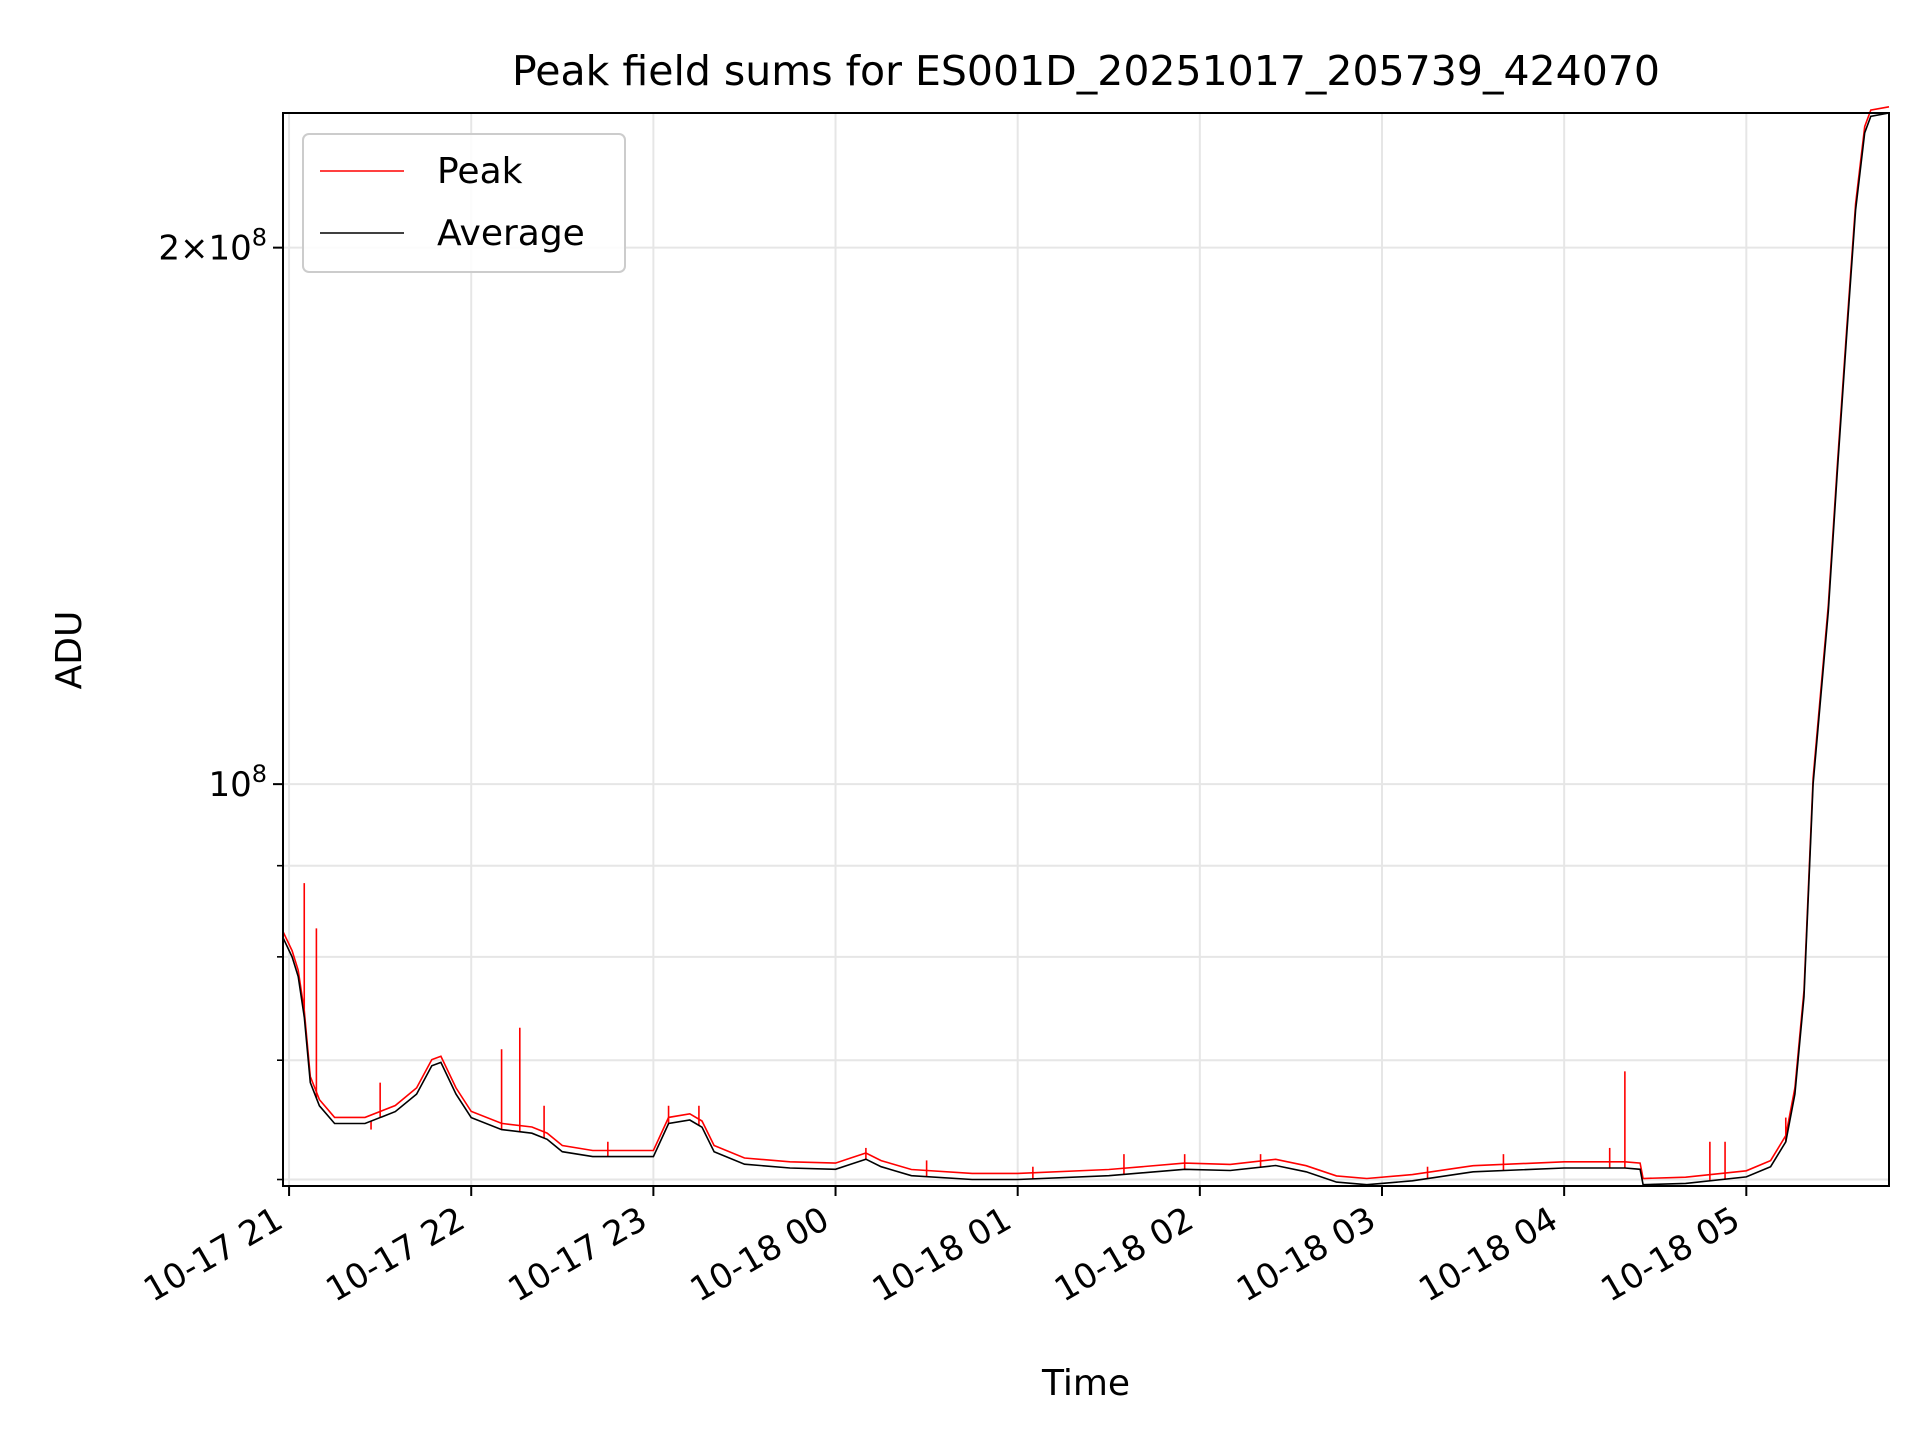 The height and width of the screenshot is (1440, 1920). I want to click on x-axis-label: Time, so click(1085, 1383).